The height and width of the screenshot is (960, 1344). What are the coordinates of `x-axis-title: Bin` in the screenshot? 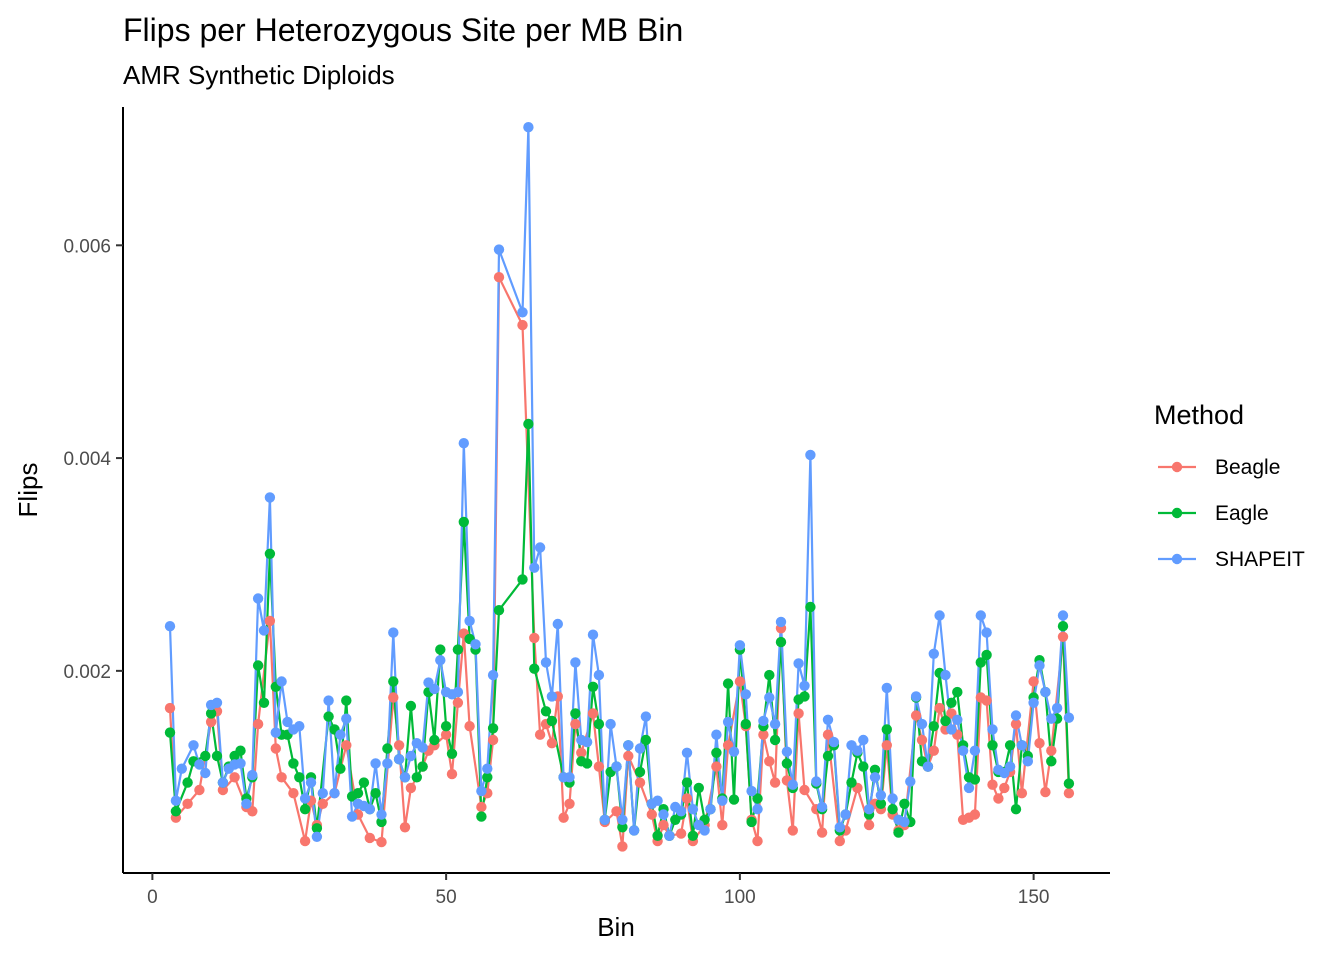 It's located at (616, 927).